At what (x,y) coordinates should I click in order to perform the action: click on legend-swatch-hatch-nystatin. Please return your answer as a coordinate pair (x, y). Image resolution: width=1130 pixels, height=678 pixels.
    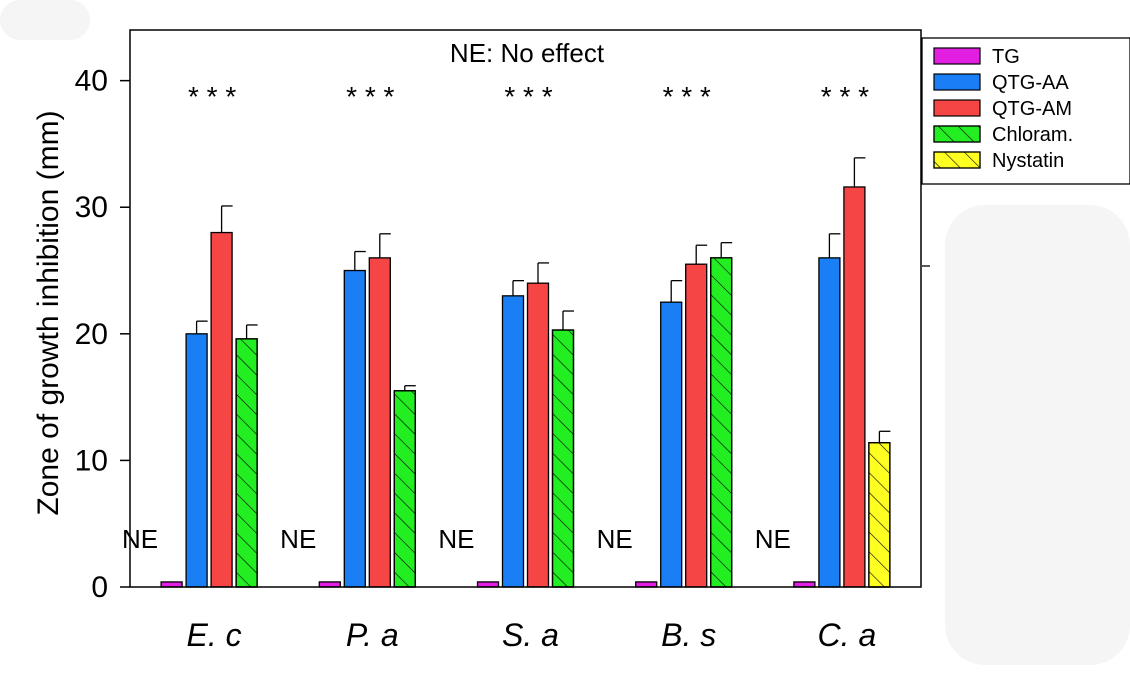
    Looking at the image, I should click on (957, 160).